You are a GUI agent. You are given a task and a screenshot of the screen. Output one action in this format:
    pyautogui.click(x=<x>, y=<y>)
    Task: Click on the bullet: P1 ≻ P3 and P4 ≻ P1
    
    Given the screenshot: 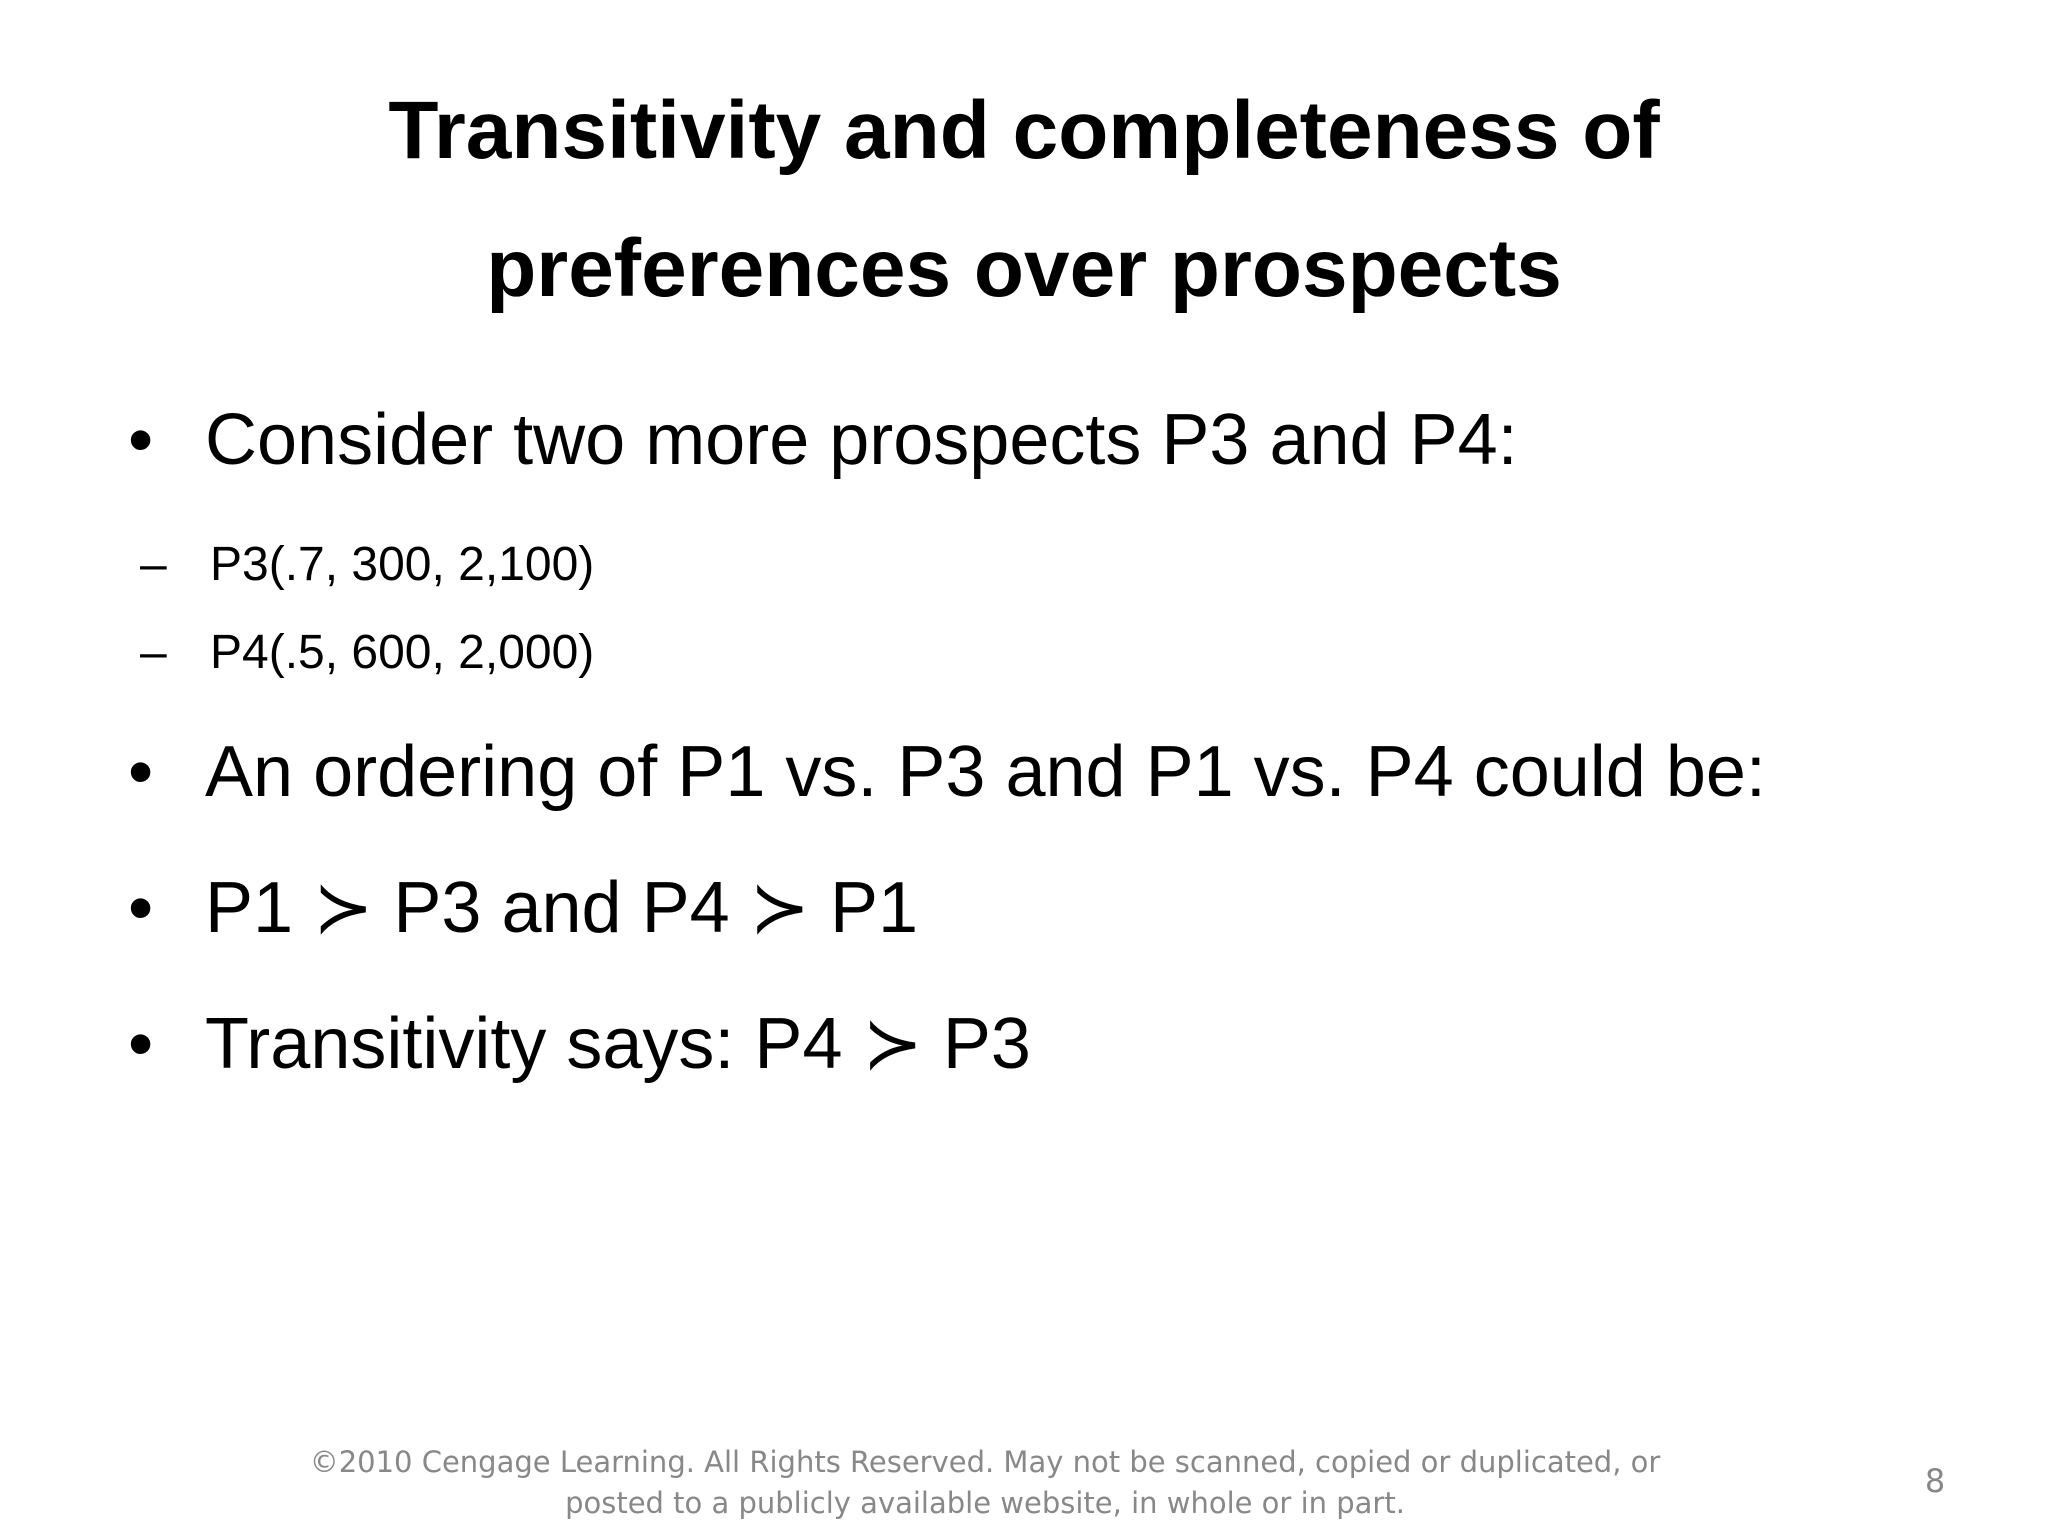 What is the action you would take?
    pyautogui.click(x=990, y=908)
    